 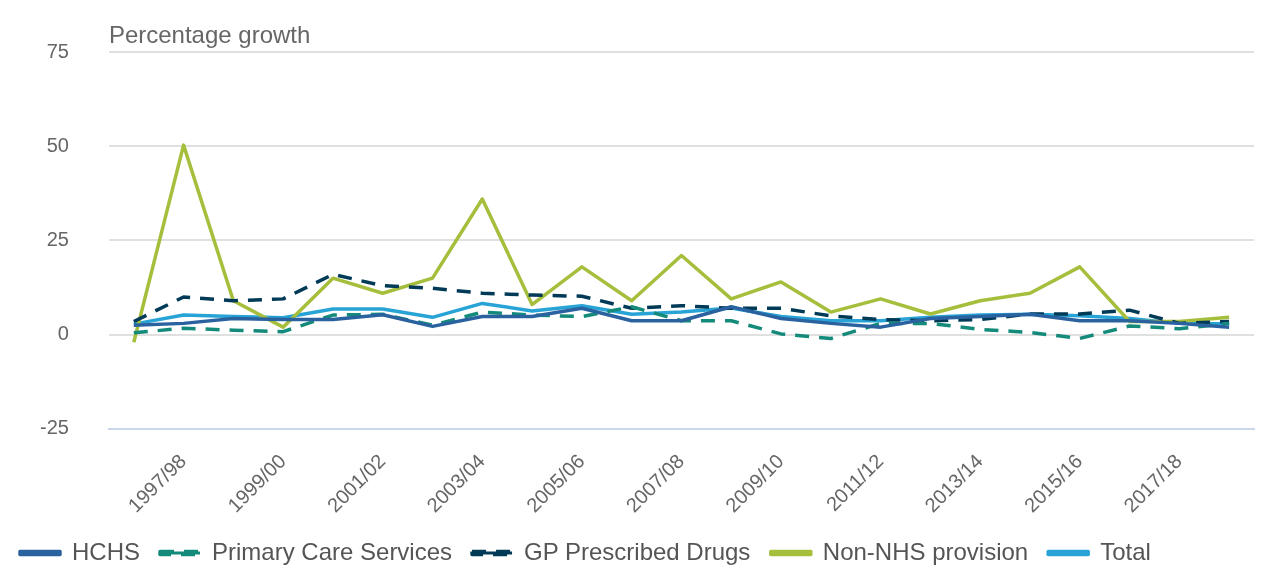 I want to click on legend-label: Total, so click(x=1125, y=551).